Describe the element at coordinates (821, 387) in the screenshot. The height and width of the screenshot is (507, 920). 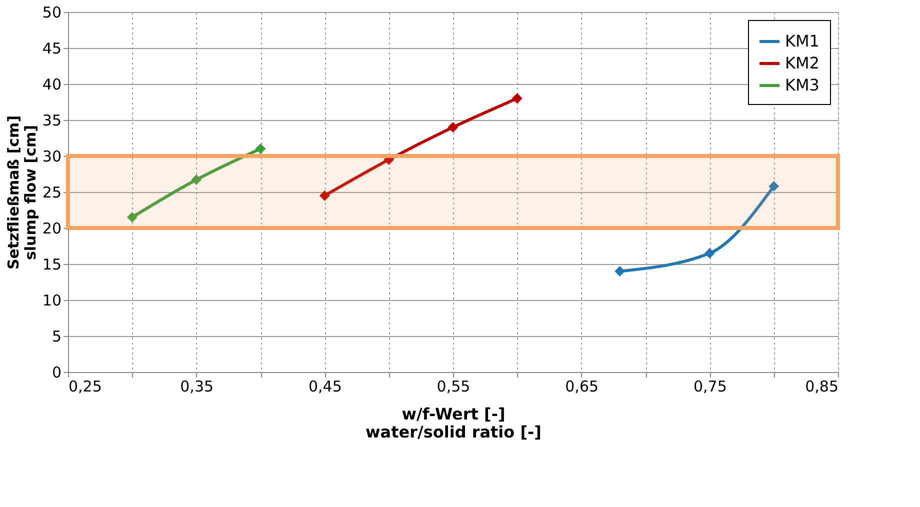
I see `x-tick-label: 0,85` at that location.